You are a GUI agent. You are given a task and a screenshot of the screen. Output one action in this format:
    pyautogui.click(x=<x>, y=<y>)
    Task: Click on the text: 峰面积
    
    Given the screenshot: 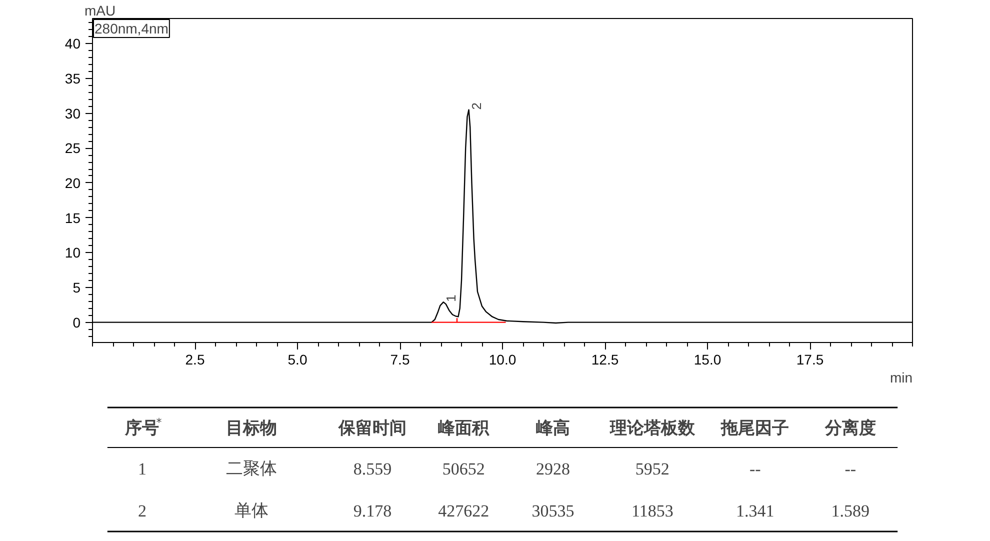 What is the action you would take?
    pyautogui.click(x=464, y=428)
    